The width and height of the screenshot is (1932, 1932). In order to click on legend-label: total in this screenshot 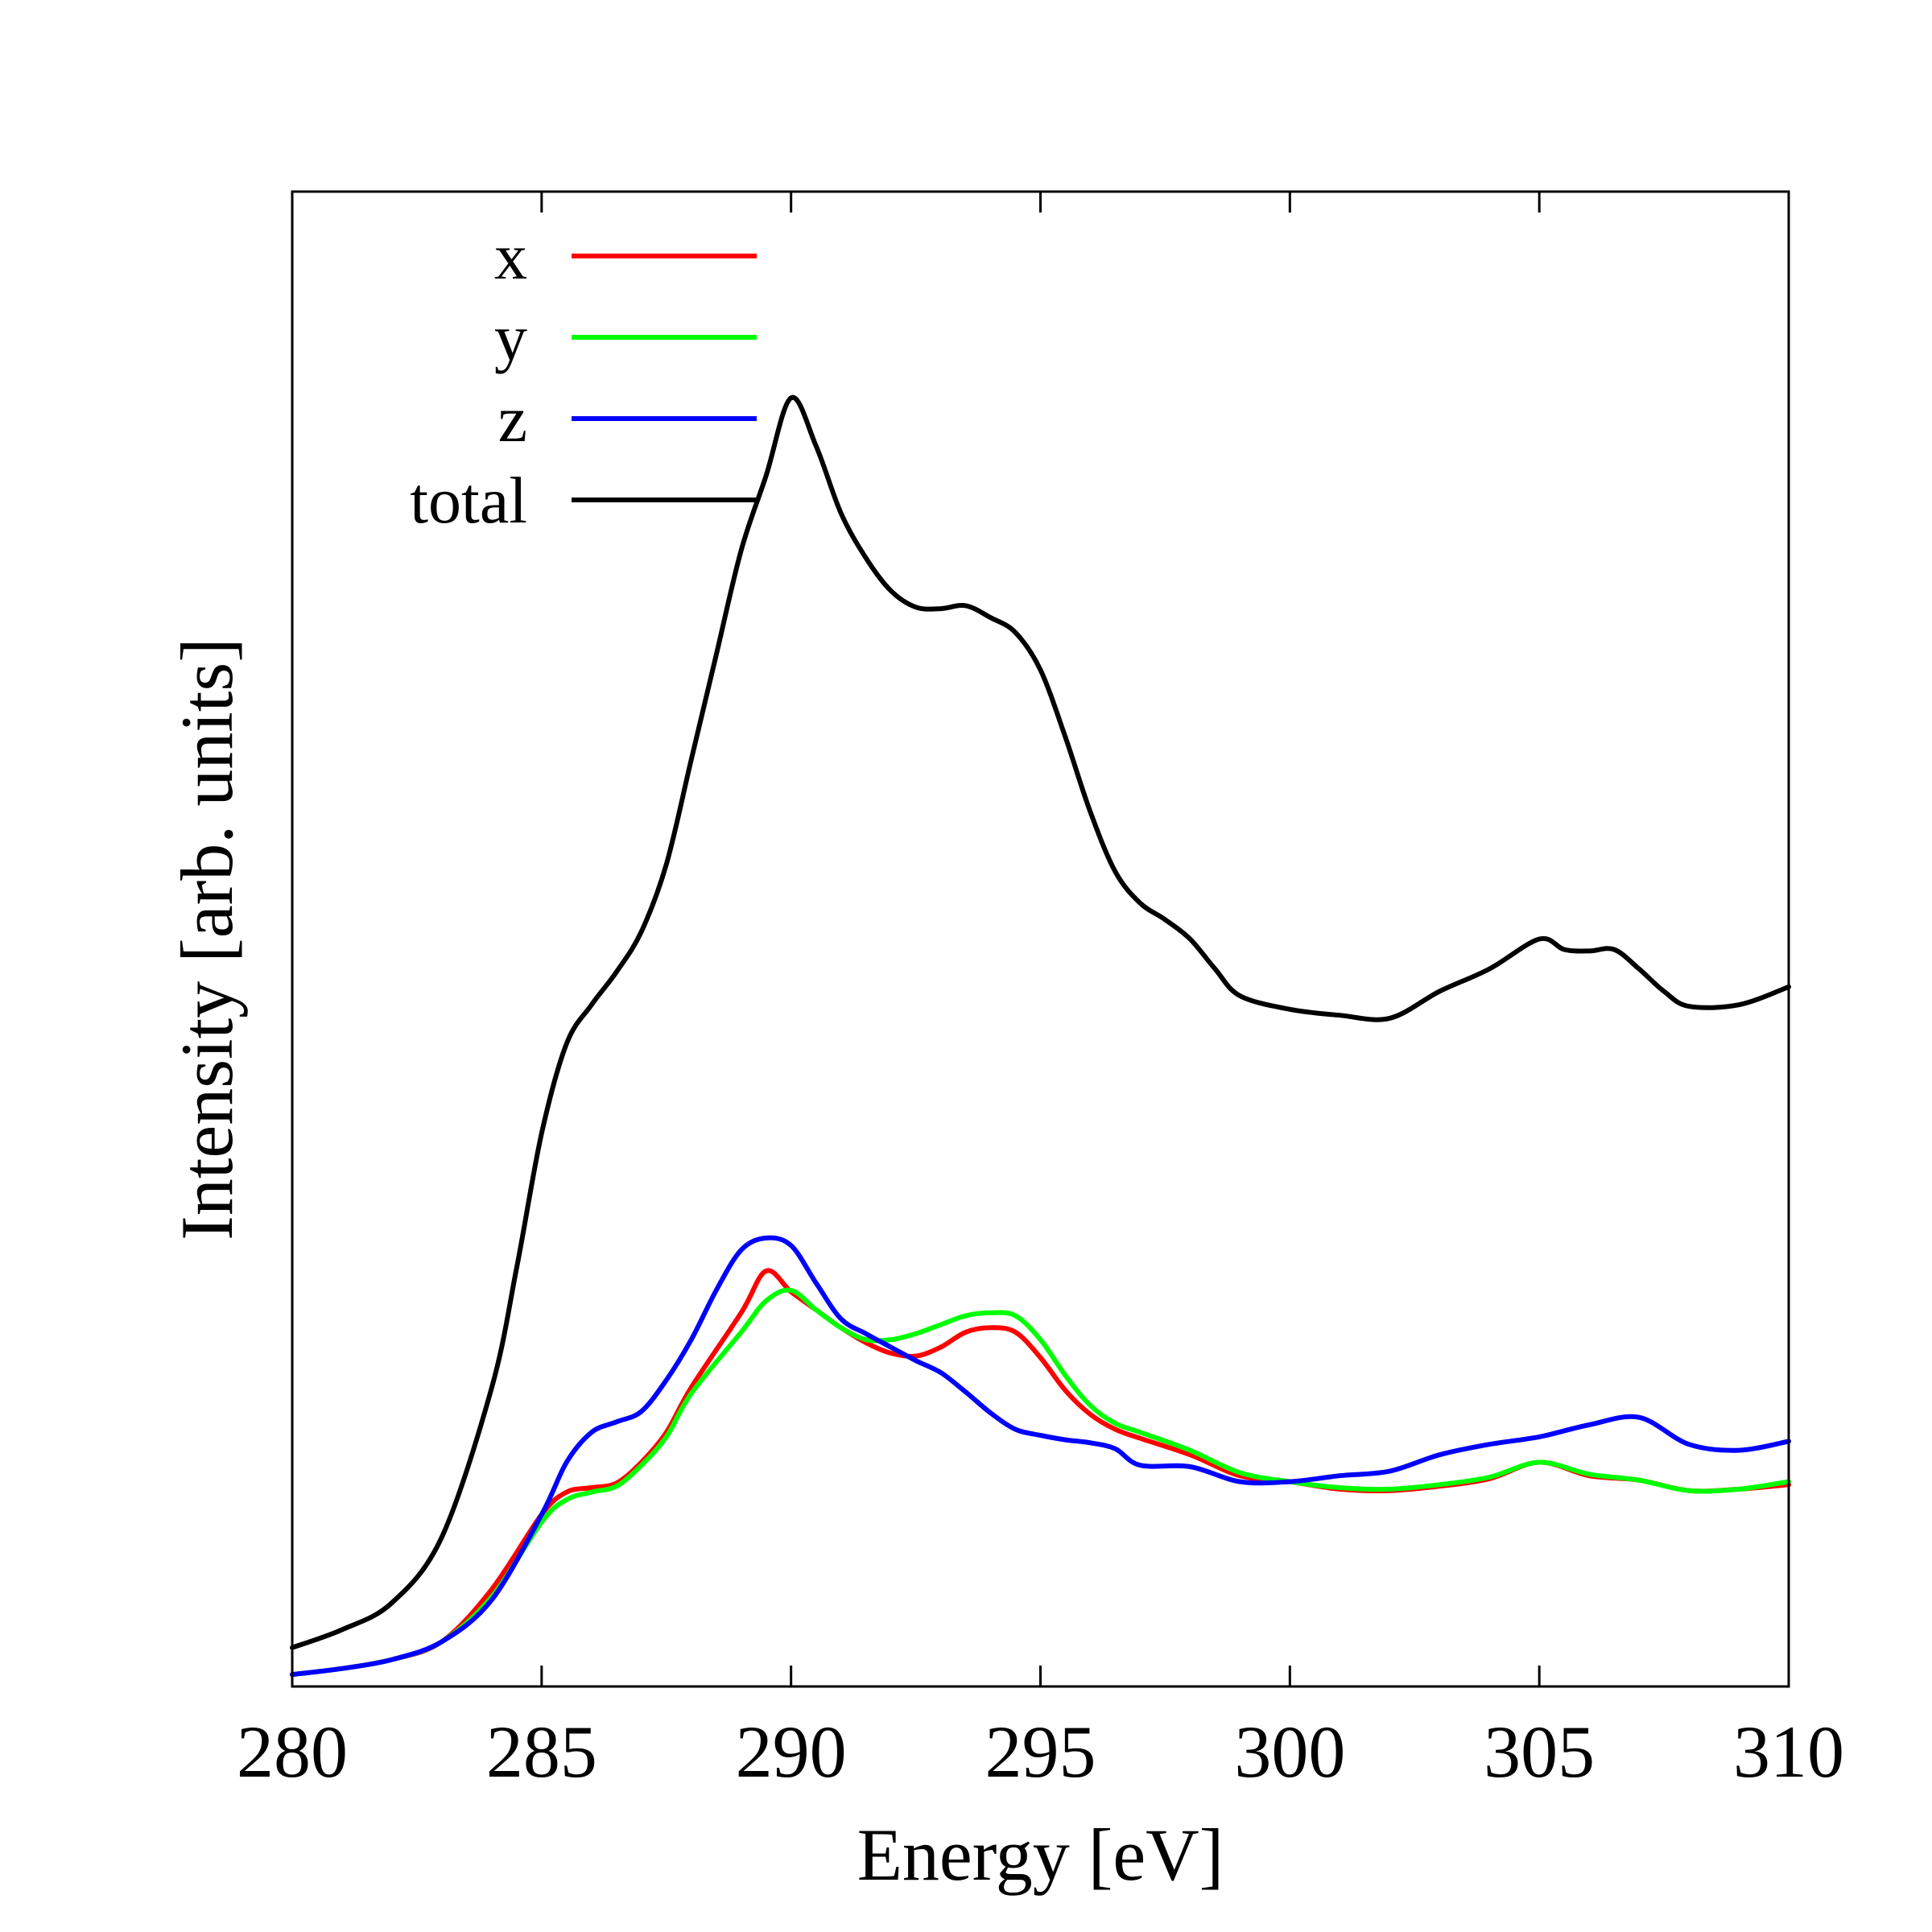, I will do `click(468, 500)`.